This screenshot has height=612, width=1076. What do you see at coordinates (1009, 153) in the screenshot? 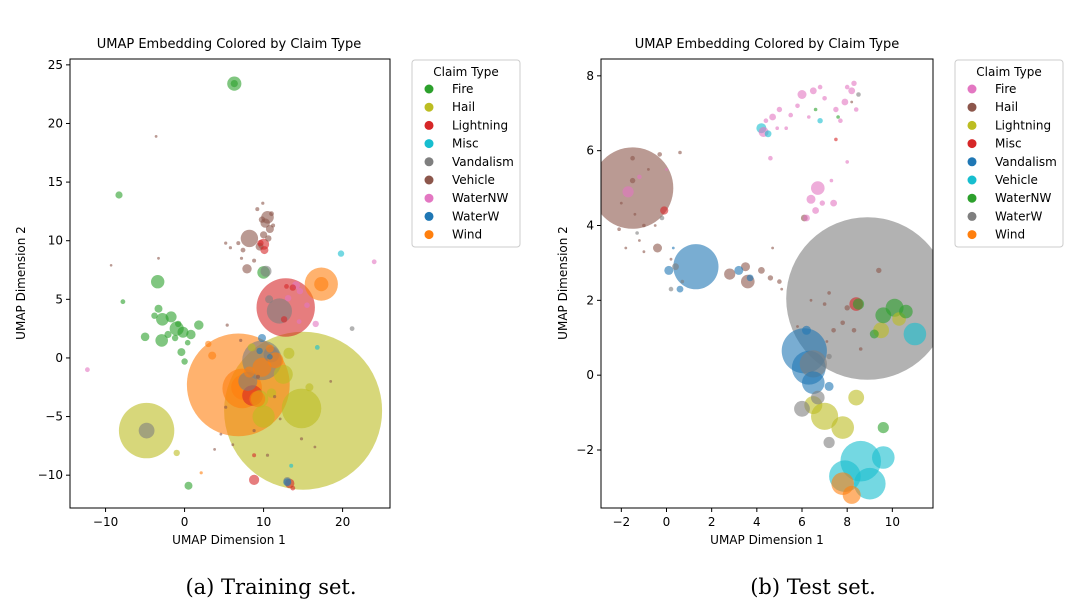
I see `legend-frame` at bounding box center [1009, 153].